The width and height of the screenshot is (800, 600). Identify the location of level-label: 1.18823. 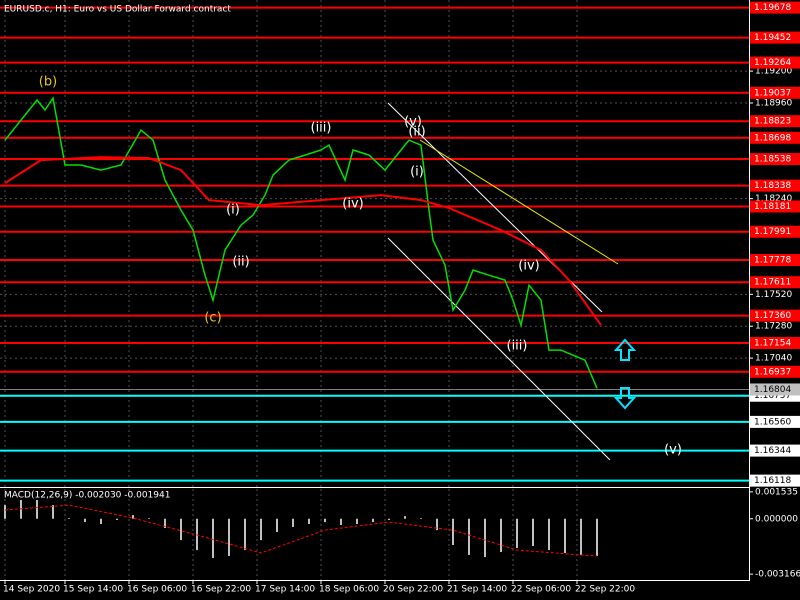
(772, 122).